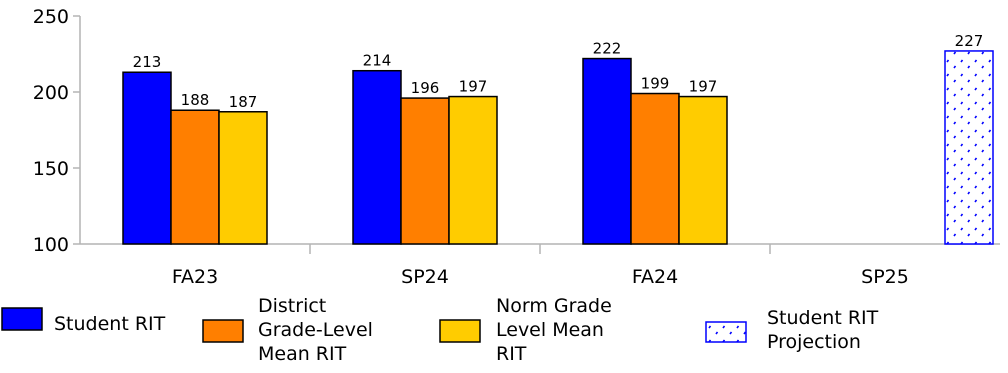  I want to click on legend-item: Student RIT Projection, so click(792, 330).